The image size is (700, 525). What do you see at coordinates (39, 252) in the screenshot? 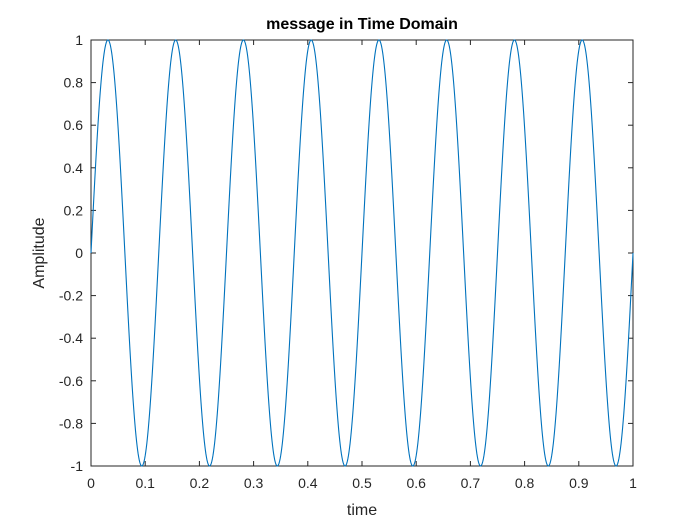
I see `y-axis-label: Amplitude` at bounding box center [39, 252].